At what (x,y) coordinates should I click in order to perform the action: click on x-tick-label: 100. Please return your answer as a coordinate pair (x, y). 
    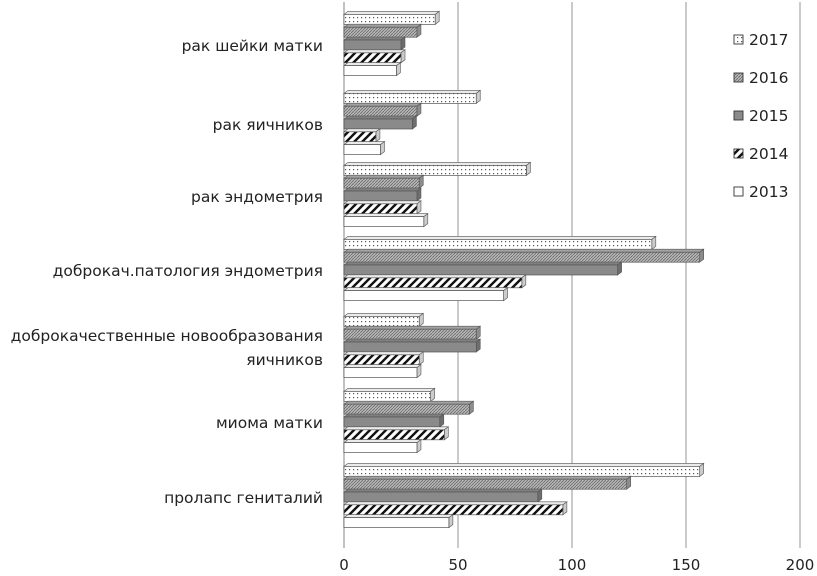
    Looking at the image, I should click on (572, 564).